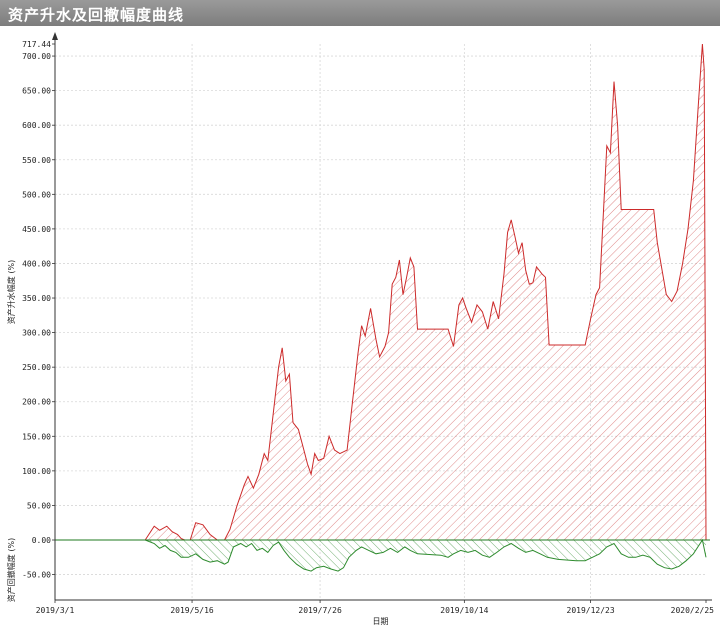  What do you see at coordinates (36, 229) in the screenshot?
I see `y-tick-label: 450.00` at bounding box center [36, 229].